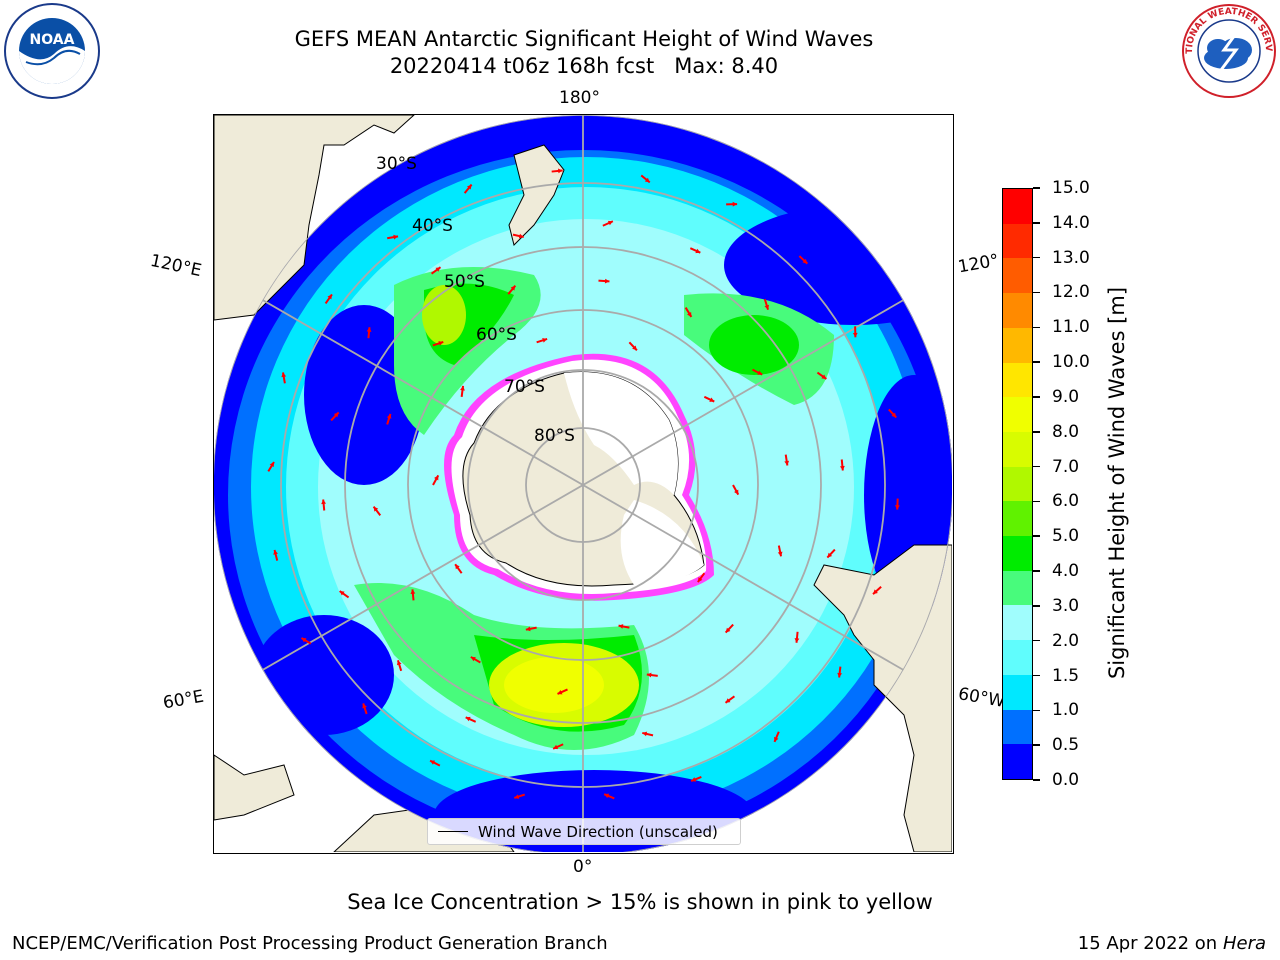 The width and height of the screenshot is (1280, 960). I want to click on lat-label-80: 80°S, so click(554, 436).